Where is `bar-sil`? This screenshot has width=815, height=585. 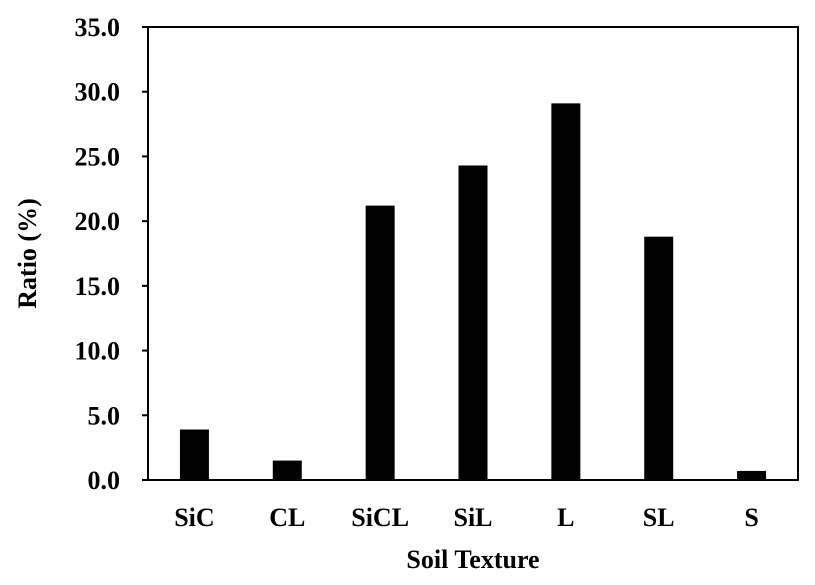 bar-sil is located at coordinates (473, 322).